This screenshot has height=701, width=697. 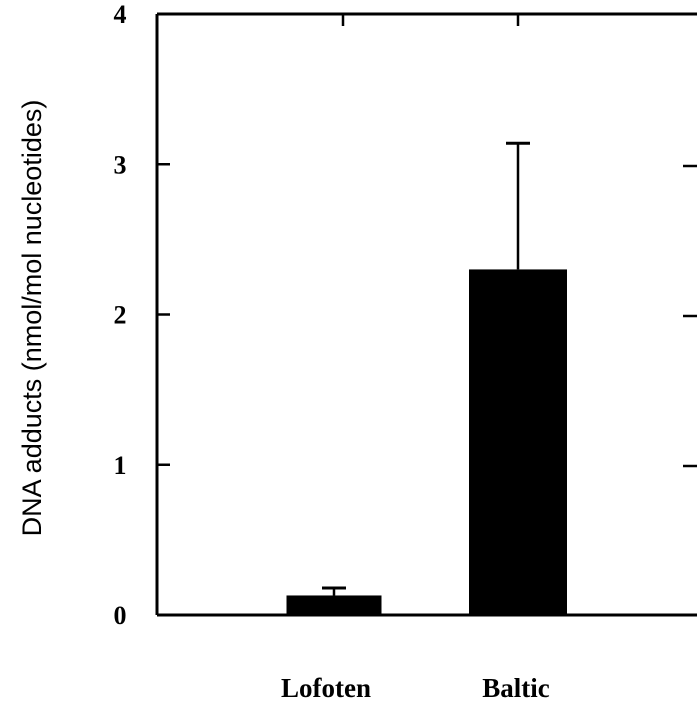 What do you see at coordinates (516, 687) in the screenshot?
I see `category-label: Baltic` at bounding box center [516, 687].